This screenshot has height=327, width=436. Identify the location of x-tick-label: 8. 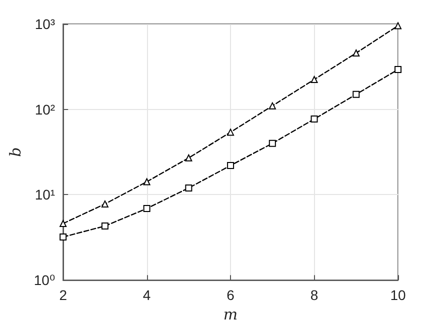
(314, 295).